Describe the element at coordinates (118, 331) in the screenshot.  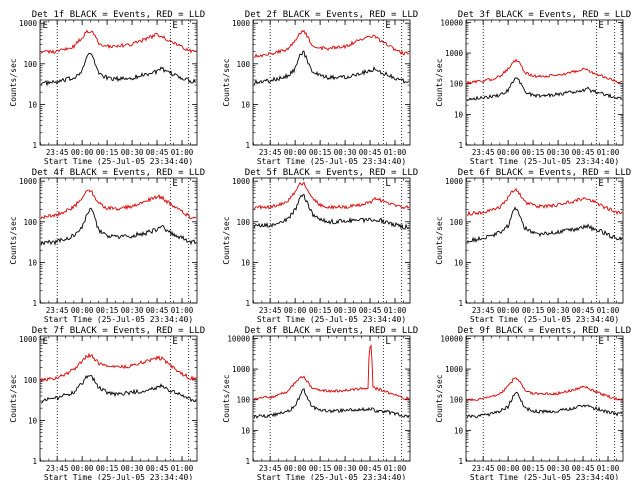
I see `panel-title: Det 7f BLACK = Events, RED = LLD` at that location.